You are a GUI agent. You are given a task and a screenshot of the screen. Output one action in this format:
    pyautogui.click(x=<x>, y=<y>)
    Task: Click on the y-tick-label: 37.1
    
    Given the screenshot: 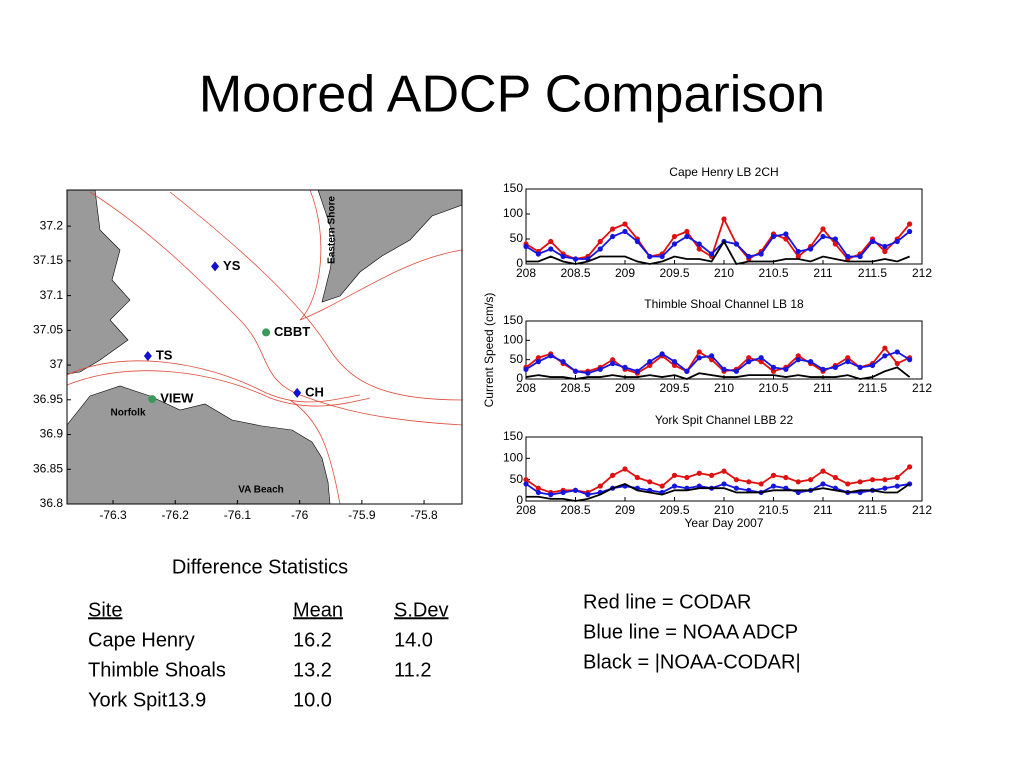 What is the action you would take?
    pyautogui.click(x=52, y=295)
    